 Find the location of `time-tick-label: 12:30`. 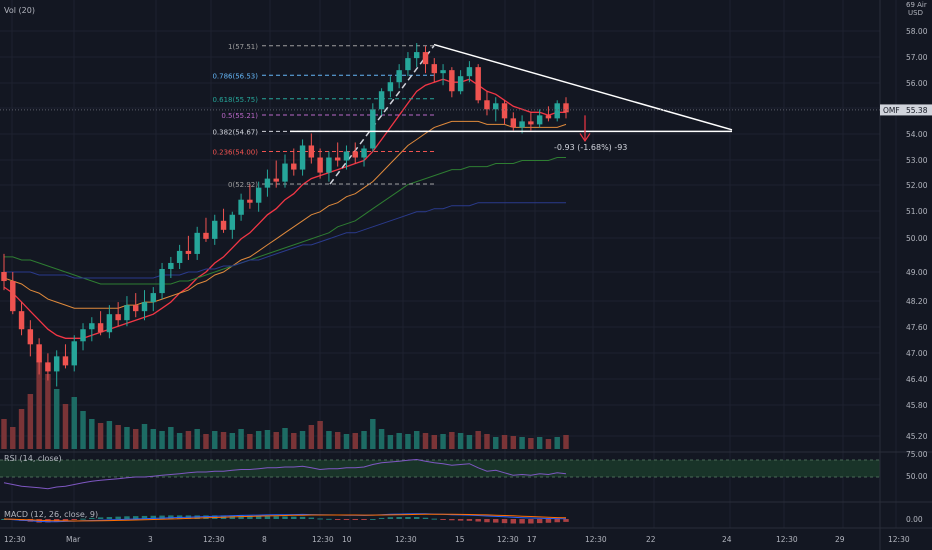

time-tick-label: 12:30 is located at coordinates (596, 539).